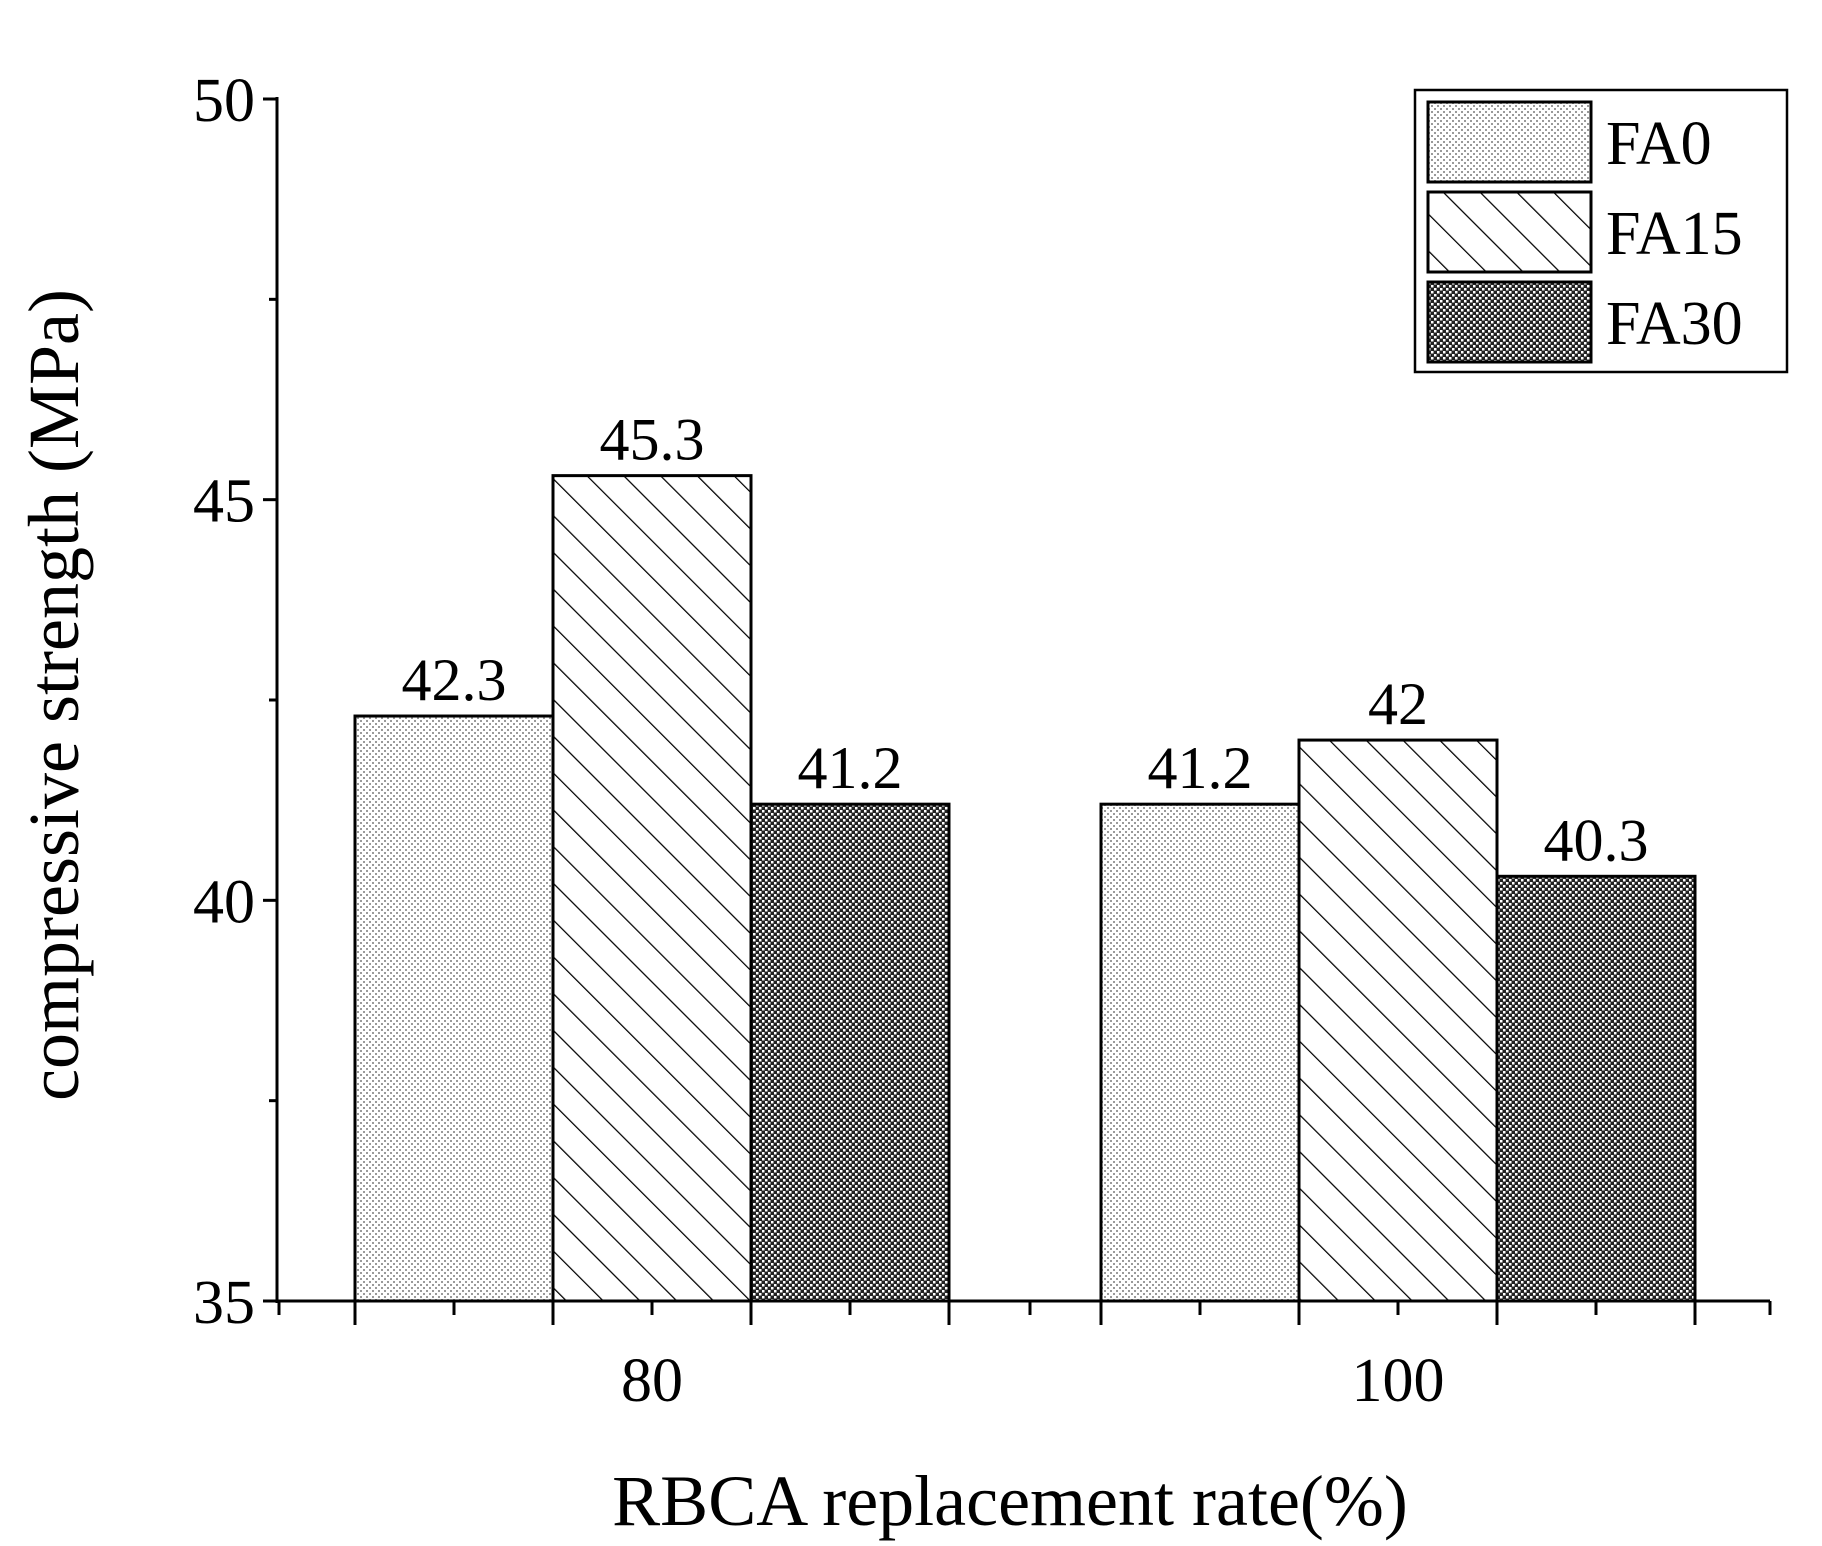  Describe the element at coordinates (54, 695) in the screenshot. I see `y-axis-title: compressive strength (MPa)` at that location.